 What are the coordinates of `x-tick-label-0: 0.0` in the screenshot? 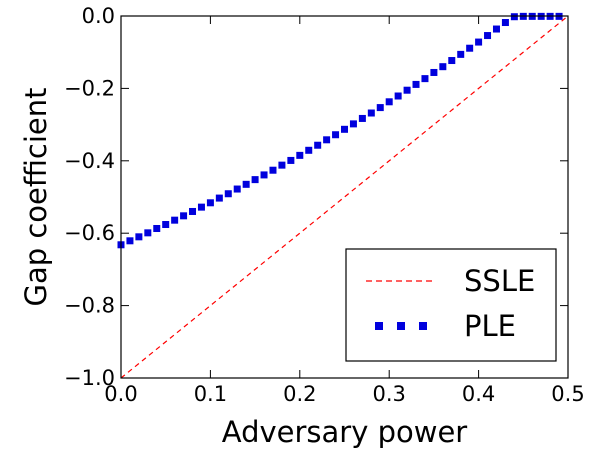 It's located at (120, 394).